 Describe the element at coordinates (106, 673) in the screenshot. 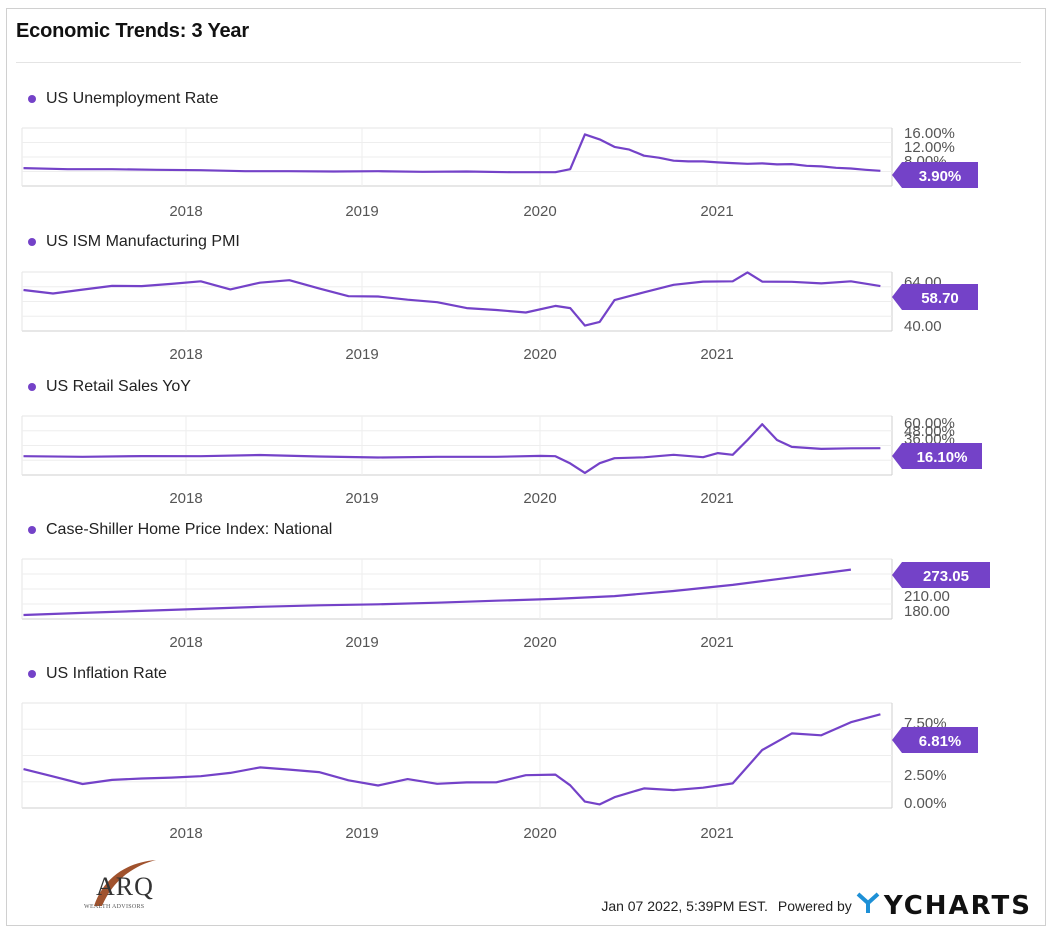

I see `series-name: US Inflation Rate` at that location.